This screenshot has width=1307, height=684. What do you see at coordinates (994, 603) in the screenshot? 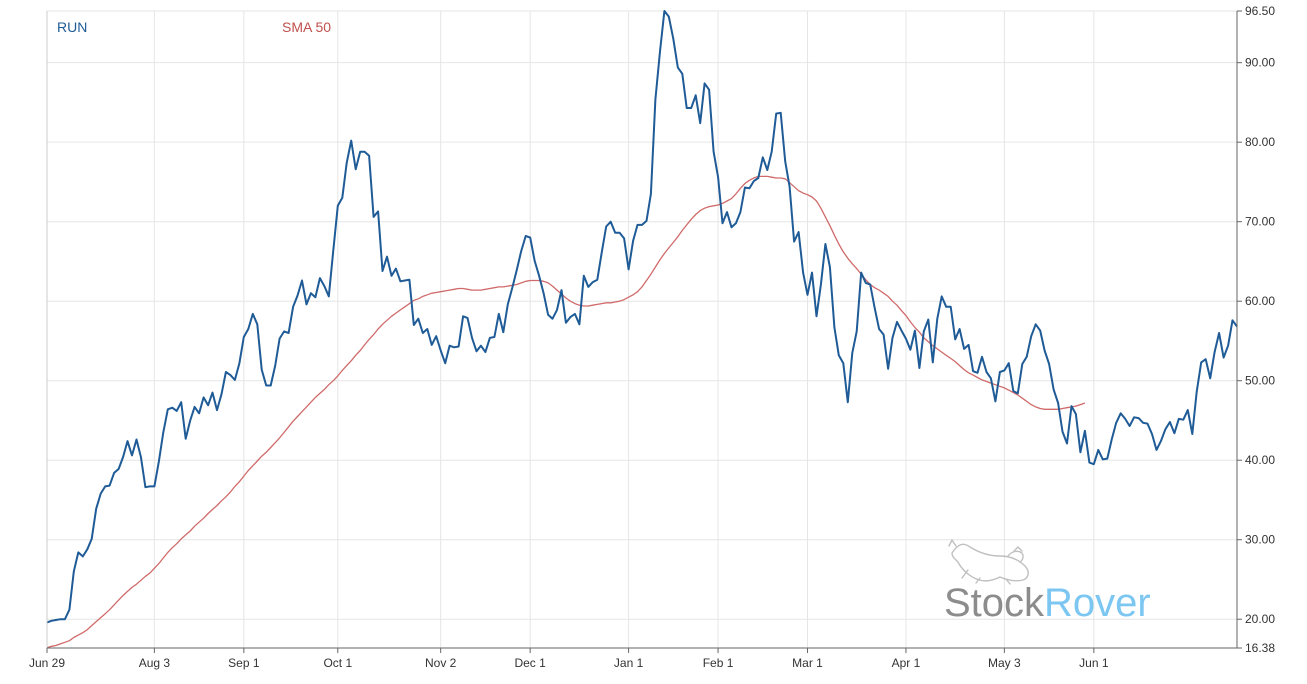
I see `watermark-brand-part1: Stock` at bounding box center [994, 603].